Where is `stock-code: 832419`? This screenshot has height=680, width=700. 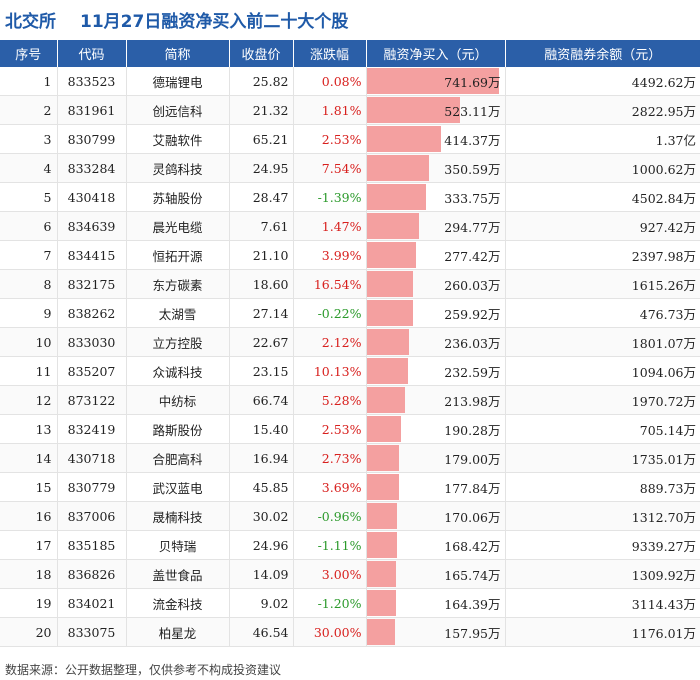 stock-code: 832419 is located at coordinates (92, 429).